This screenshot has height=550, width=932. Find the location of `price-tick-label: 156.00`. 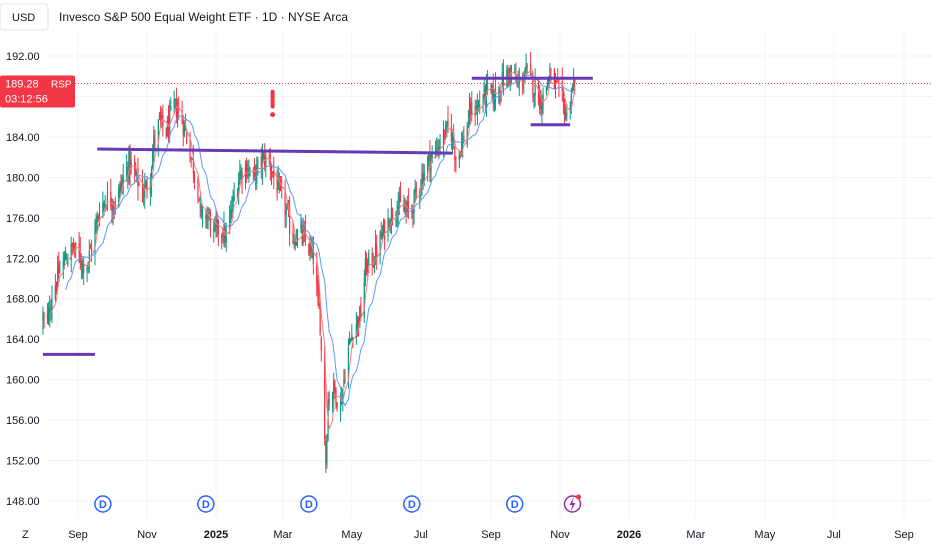

price-tick-label: 156.00 is located at coordinates (23, 421).